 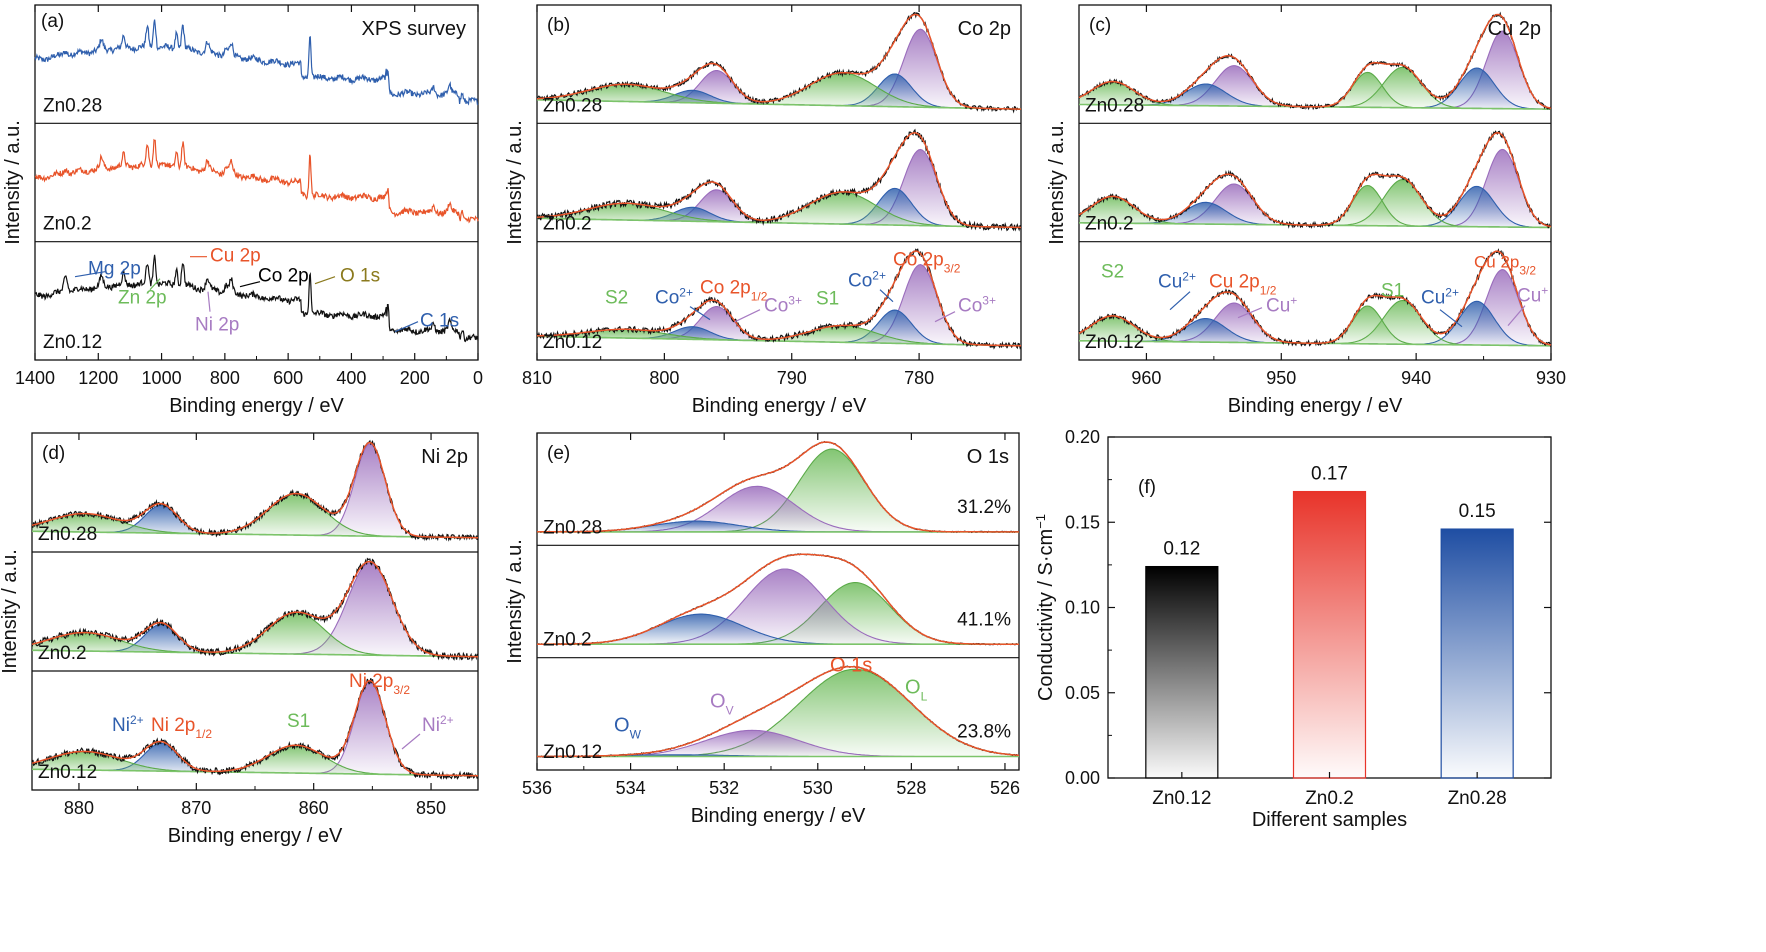 I want to click on x-tick-label: 950, so click(x=1281, y=378).